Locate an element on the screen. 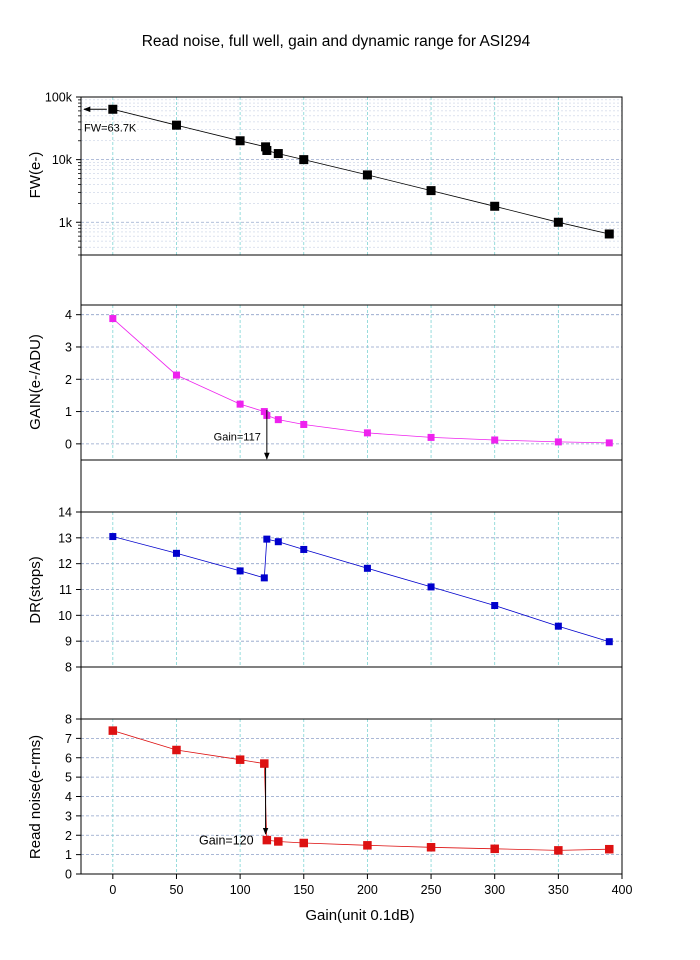 The height and width of the screenshot is (960, 700). y-tick-label: 10 is located at coordinates (65, 616).